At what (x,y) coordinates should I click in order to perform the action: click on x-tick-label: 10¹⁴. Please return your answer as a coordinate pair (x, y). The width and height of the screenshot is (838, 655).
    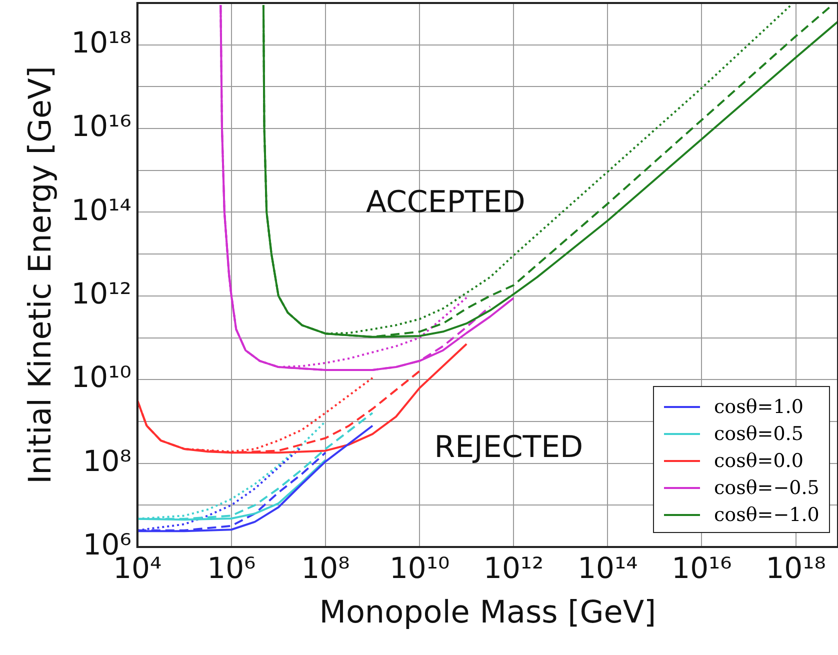
    Looking at the image, I should click on (608, 567).